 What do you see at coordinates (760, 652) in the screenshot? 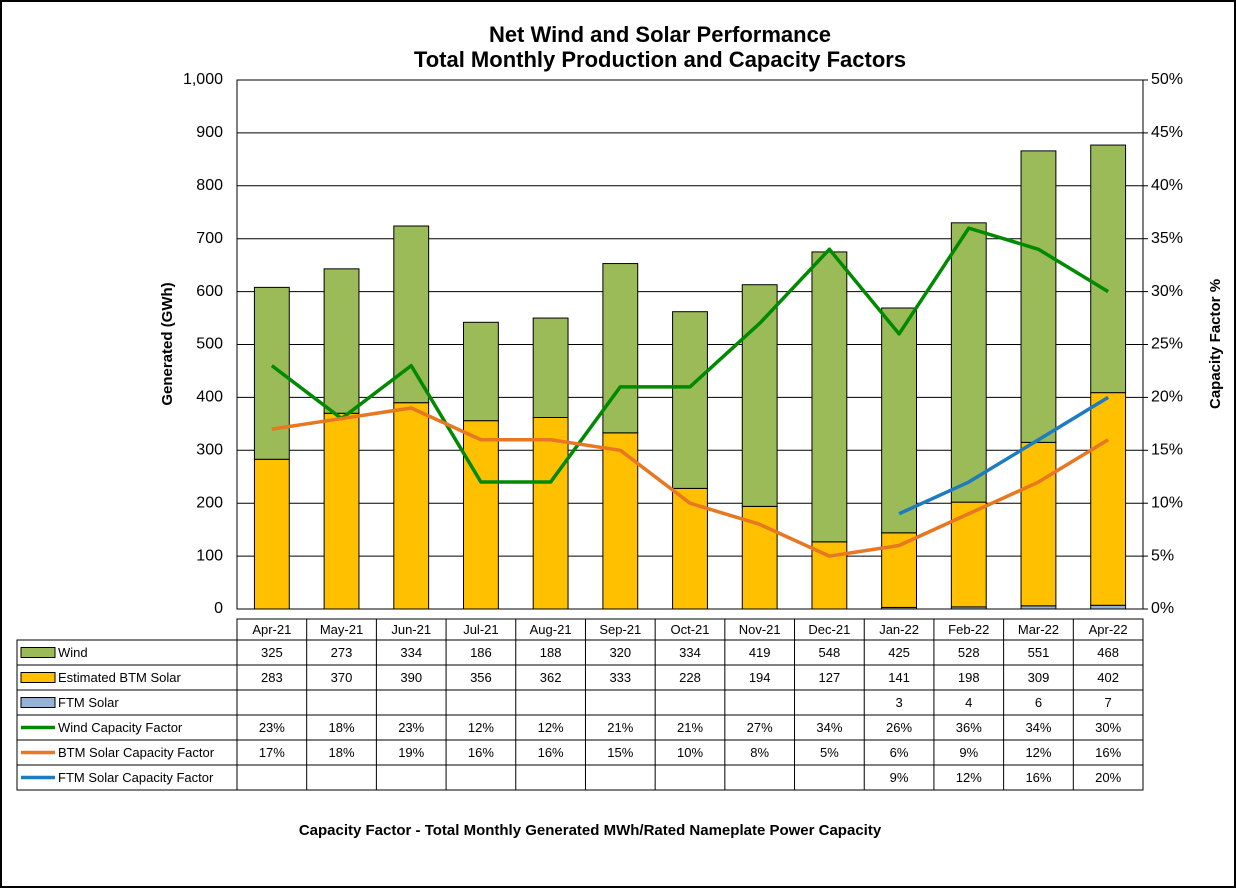
I see `table-value: 419` at bounding box center [760, 652].